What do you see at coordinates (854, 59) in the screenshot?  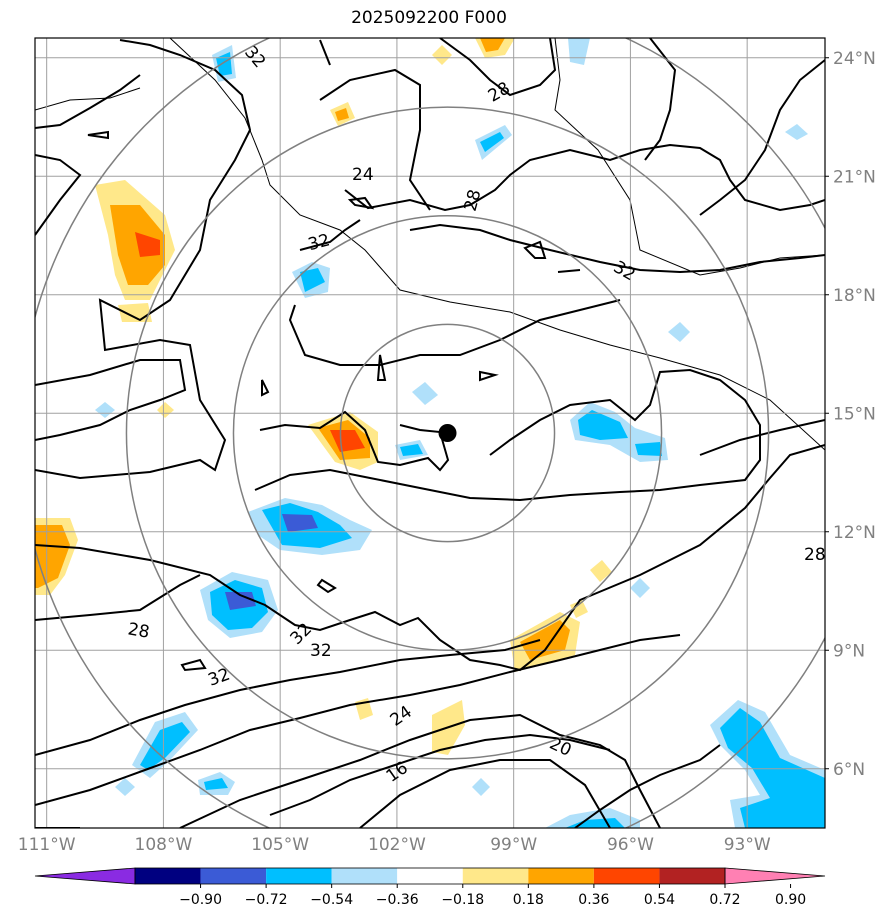 I see `latitude-tick-label: 24°N` at bounding box center [854, 59].